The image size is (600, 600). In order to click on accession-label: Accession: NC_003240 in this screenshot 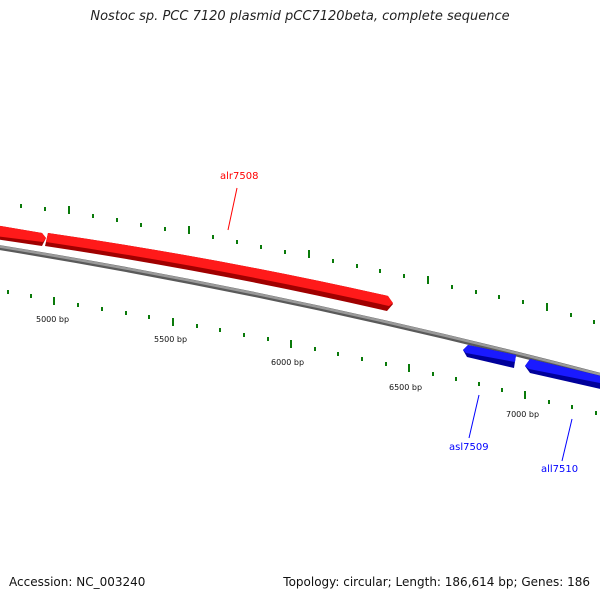, I will do `click(77, 582)`.